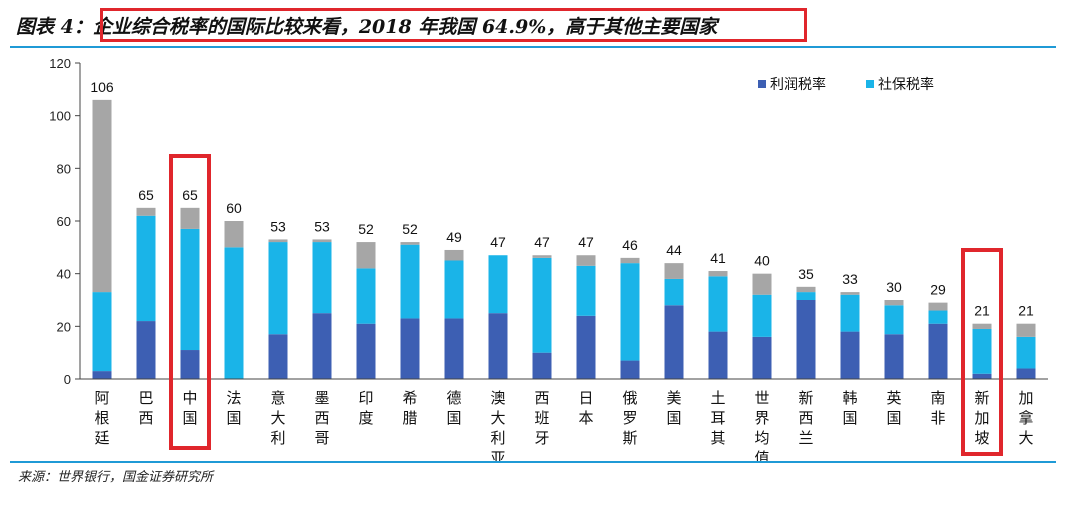  I want to click on total-value-label: 49, so click(454, 237).